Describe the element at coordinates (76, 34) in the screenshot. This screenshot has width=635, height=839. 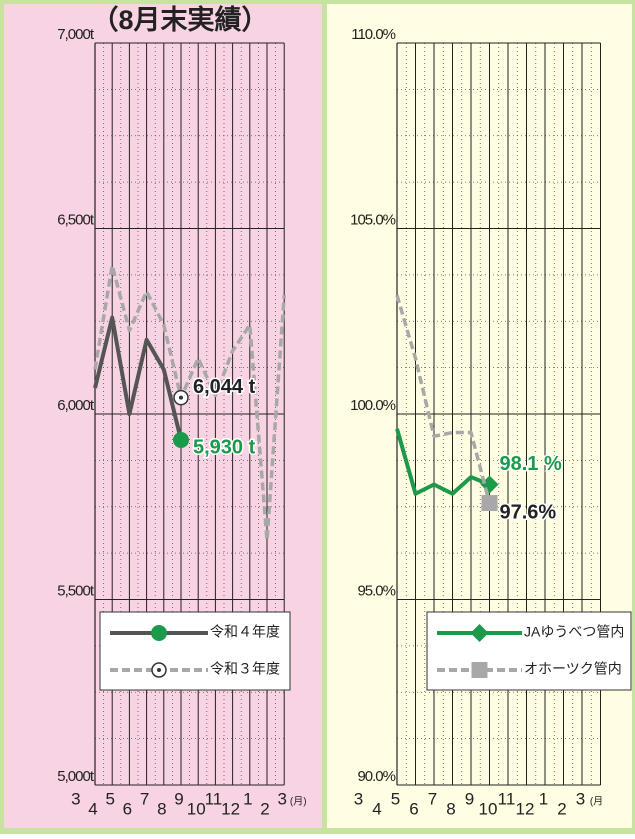
I see `y-tick-label: 7,000t` at that location.